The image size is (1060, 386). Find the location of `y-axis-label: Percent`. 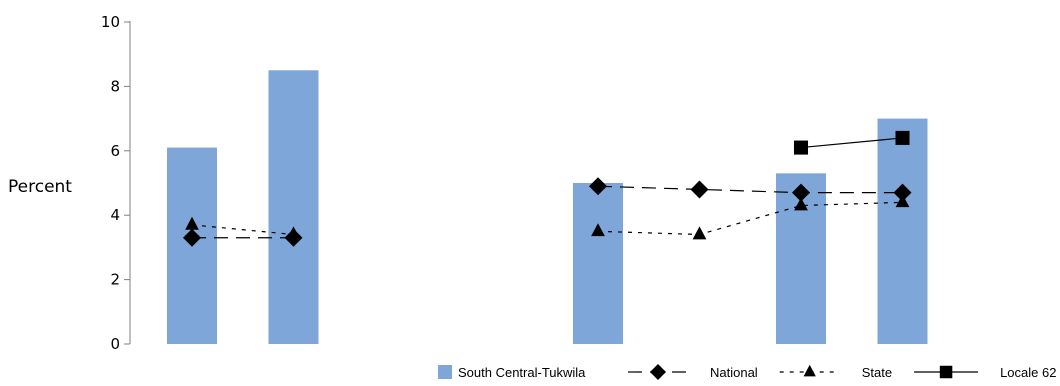

y-axis-label: Percent is located at coordinates (40, 187).